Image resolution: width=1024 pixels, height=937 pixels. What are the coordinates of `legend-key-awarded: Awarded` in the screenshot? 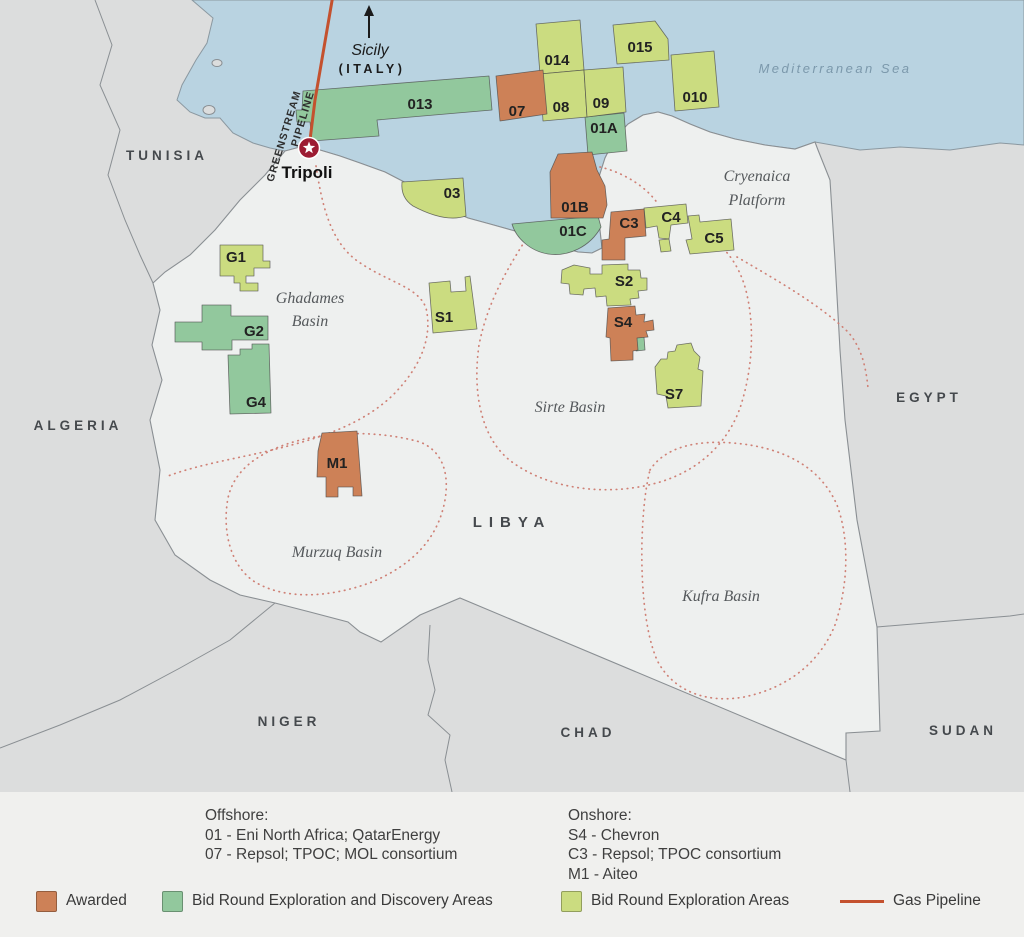 It's located at (81, 901).